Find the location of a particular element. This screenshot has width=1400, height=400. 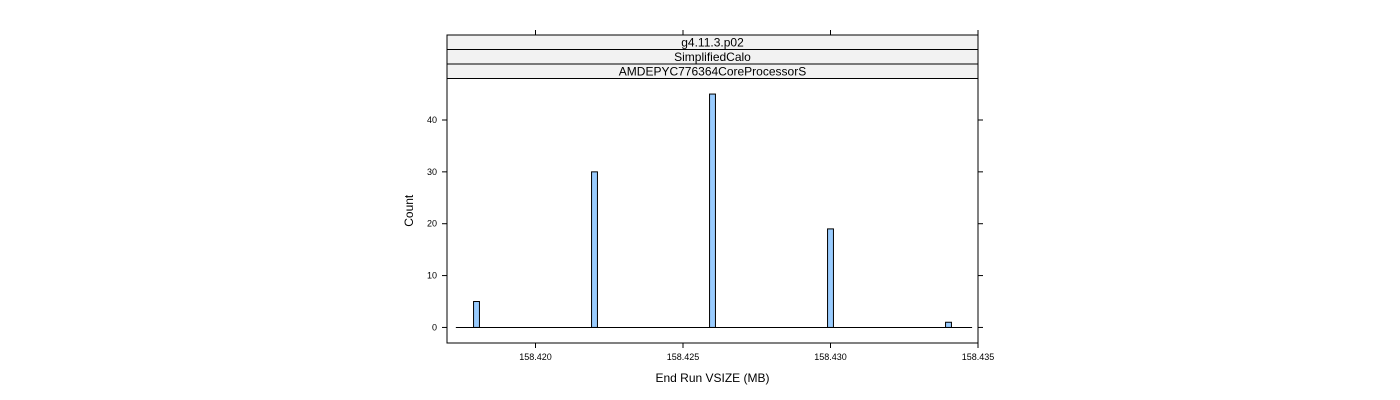

strip-header-label: SimplifiedCalo is located at coordinates (712, 57).